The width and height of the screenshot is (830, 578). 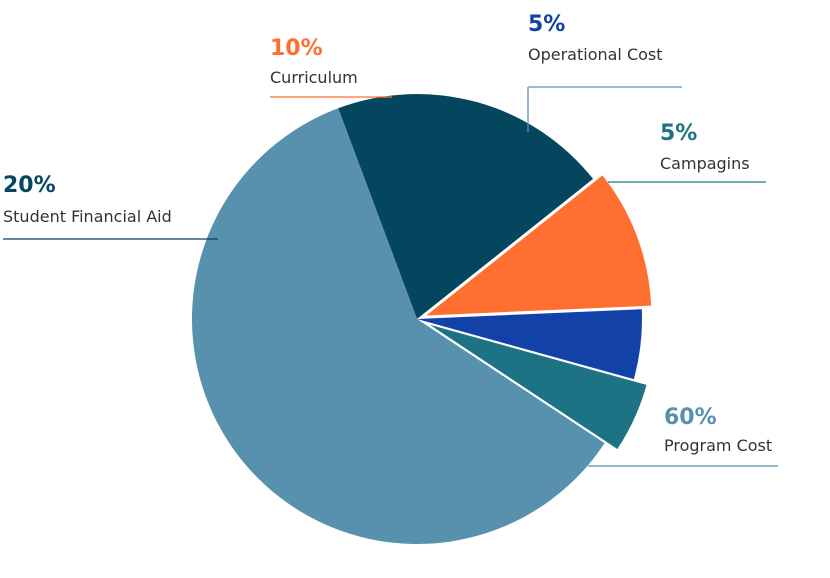 What do you see at coordinates (296, 48) in the screenshot?
I see `slice-percent-curriculum: 10%` at bounding box center [296, 48].